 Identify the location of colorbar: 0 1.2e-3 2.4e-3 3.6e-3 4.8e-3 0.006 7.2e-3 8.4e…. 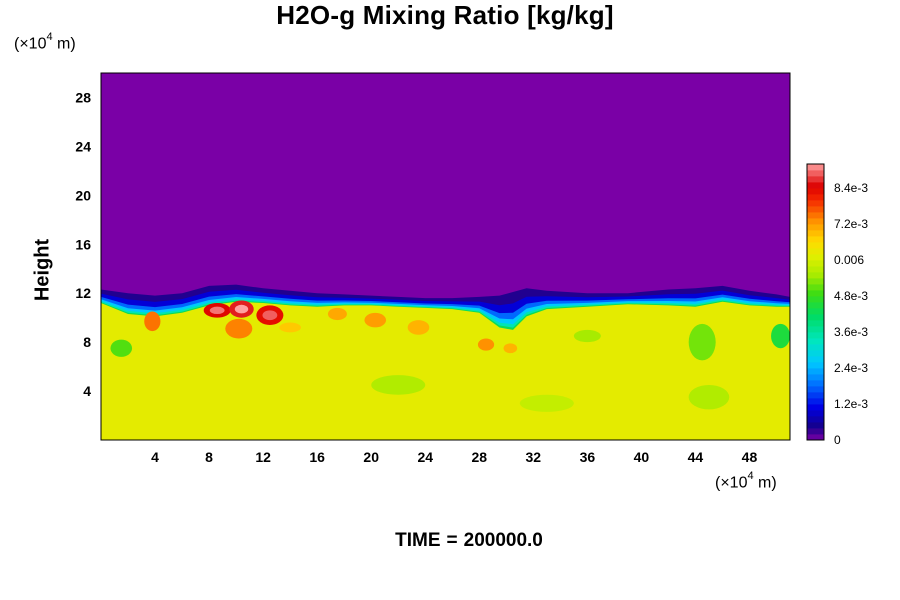
(837, 305).